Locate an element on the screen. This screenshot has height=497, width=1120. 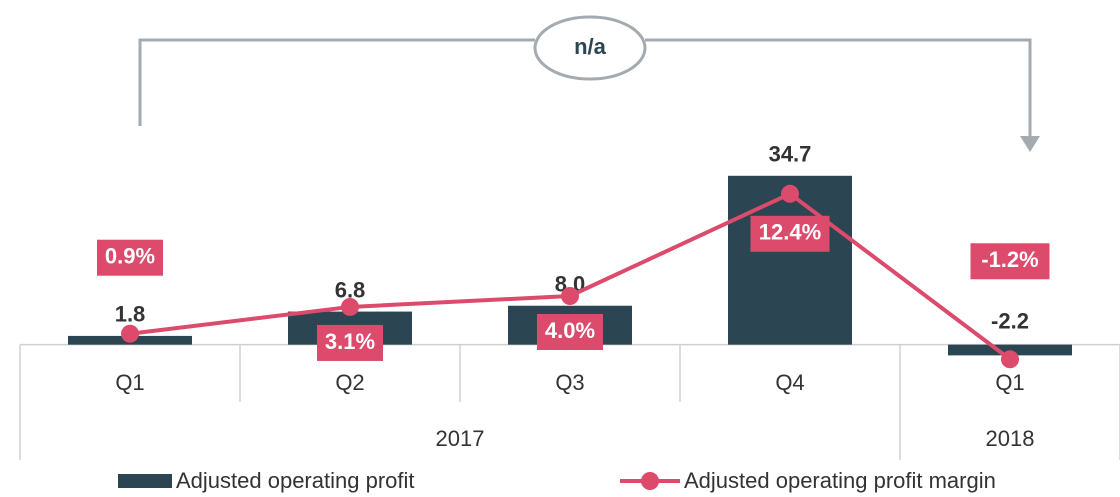
bracket-left is located at coordinates (336, 82).